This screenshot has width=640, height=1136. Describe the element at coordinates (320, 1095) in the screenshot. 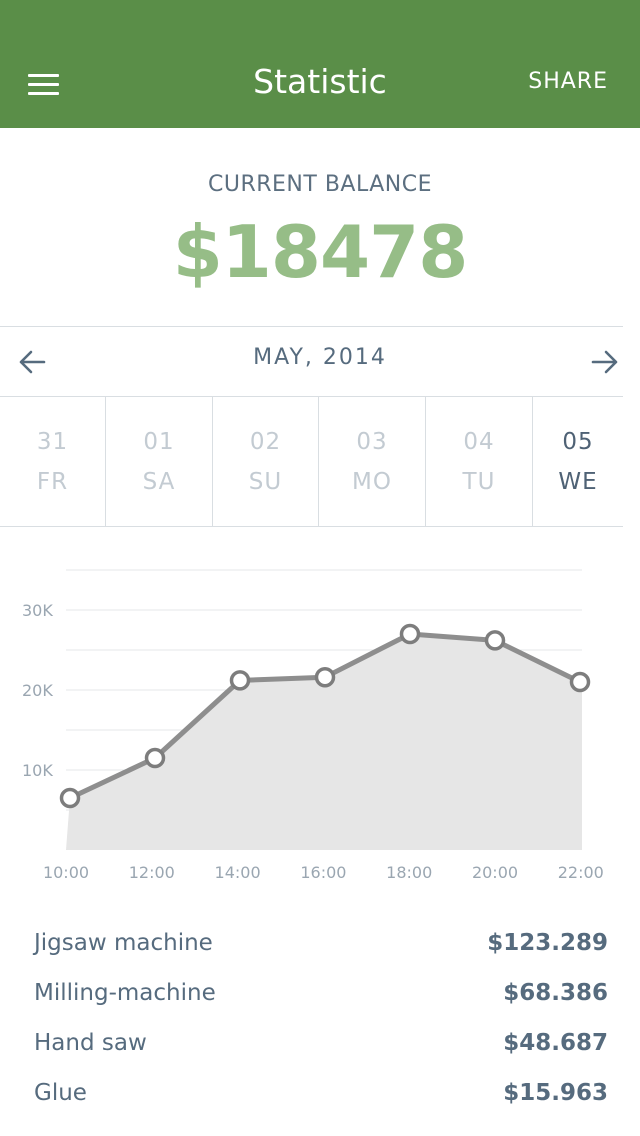

I see `list-item: Glue $15.963` at that location.